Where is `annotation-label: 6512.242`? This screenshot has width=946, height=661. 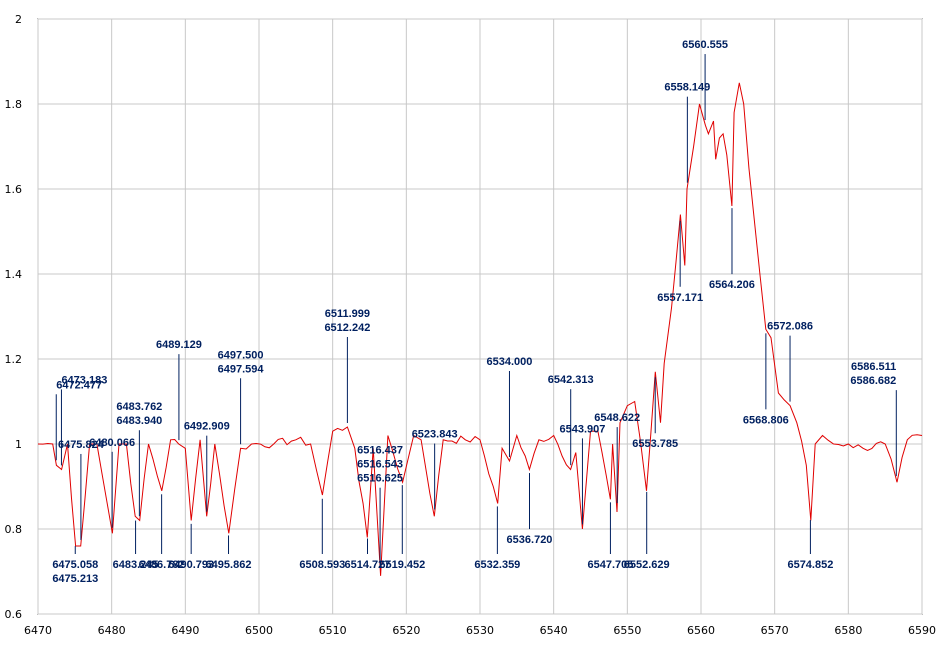 annotation-label: 6512.242 is located at coordinates (347, 328).